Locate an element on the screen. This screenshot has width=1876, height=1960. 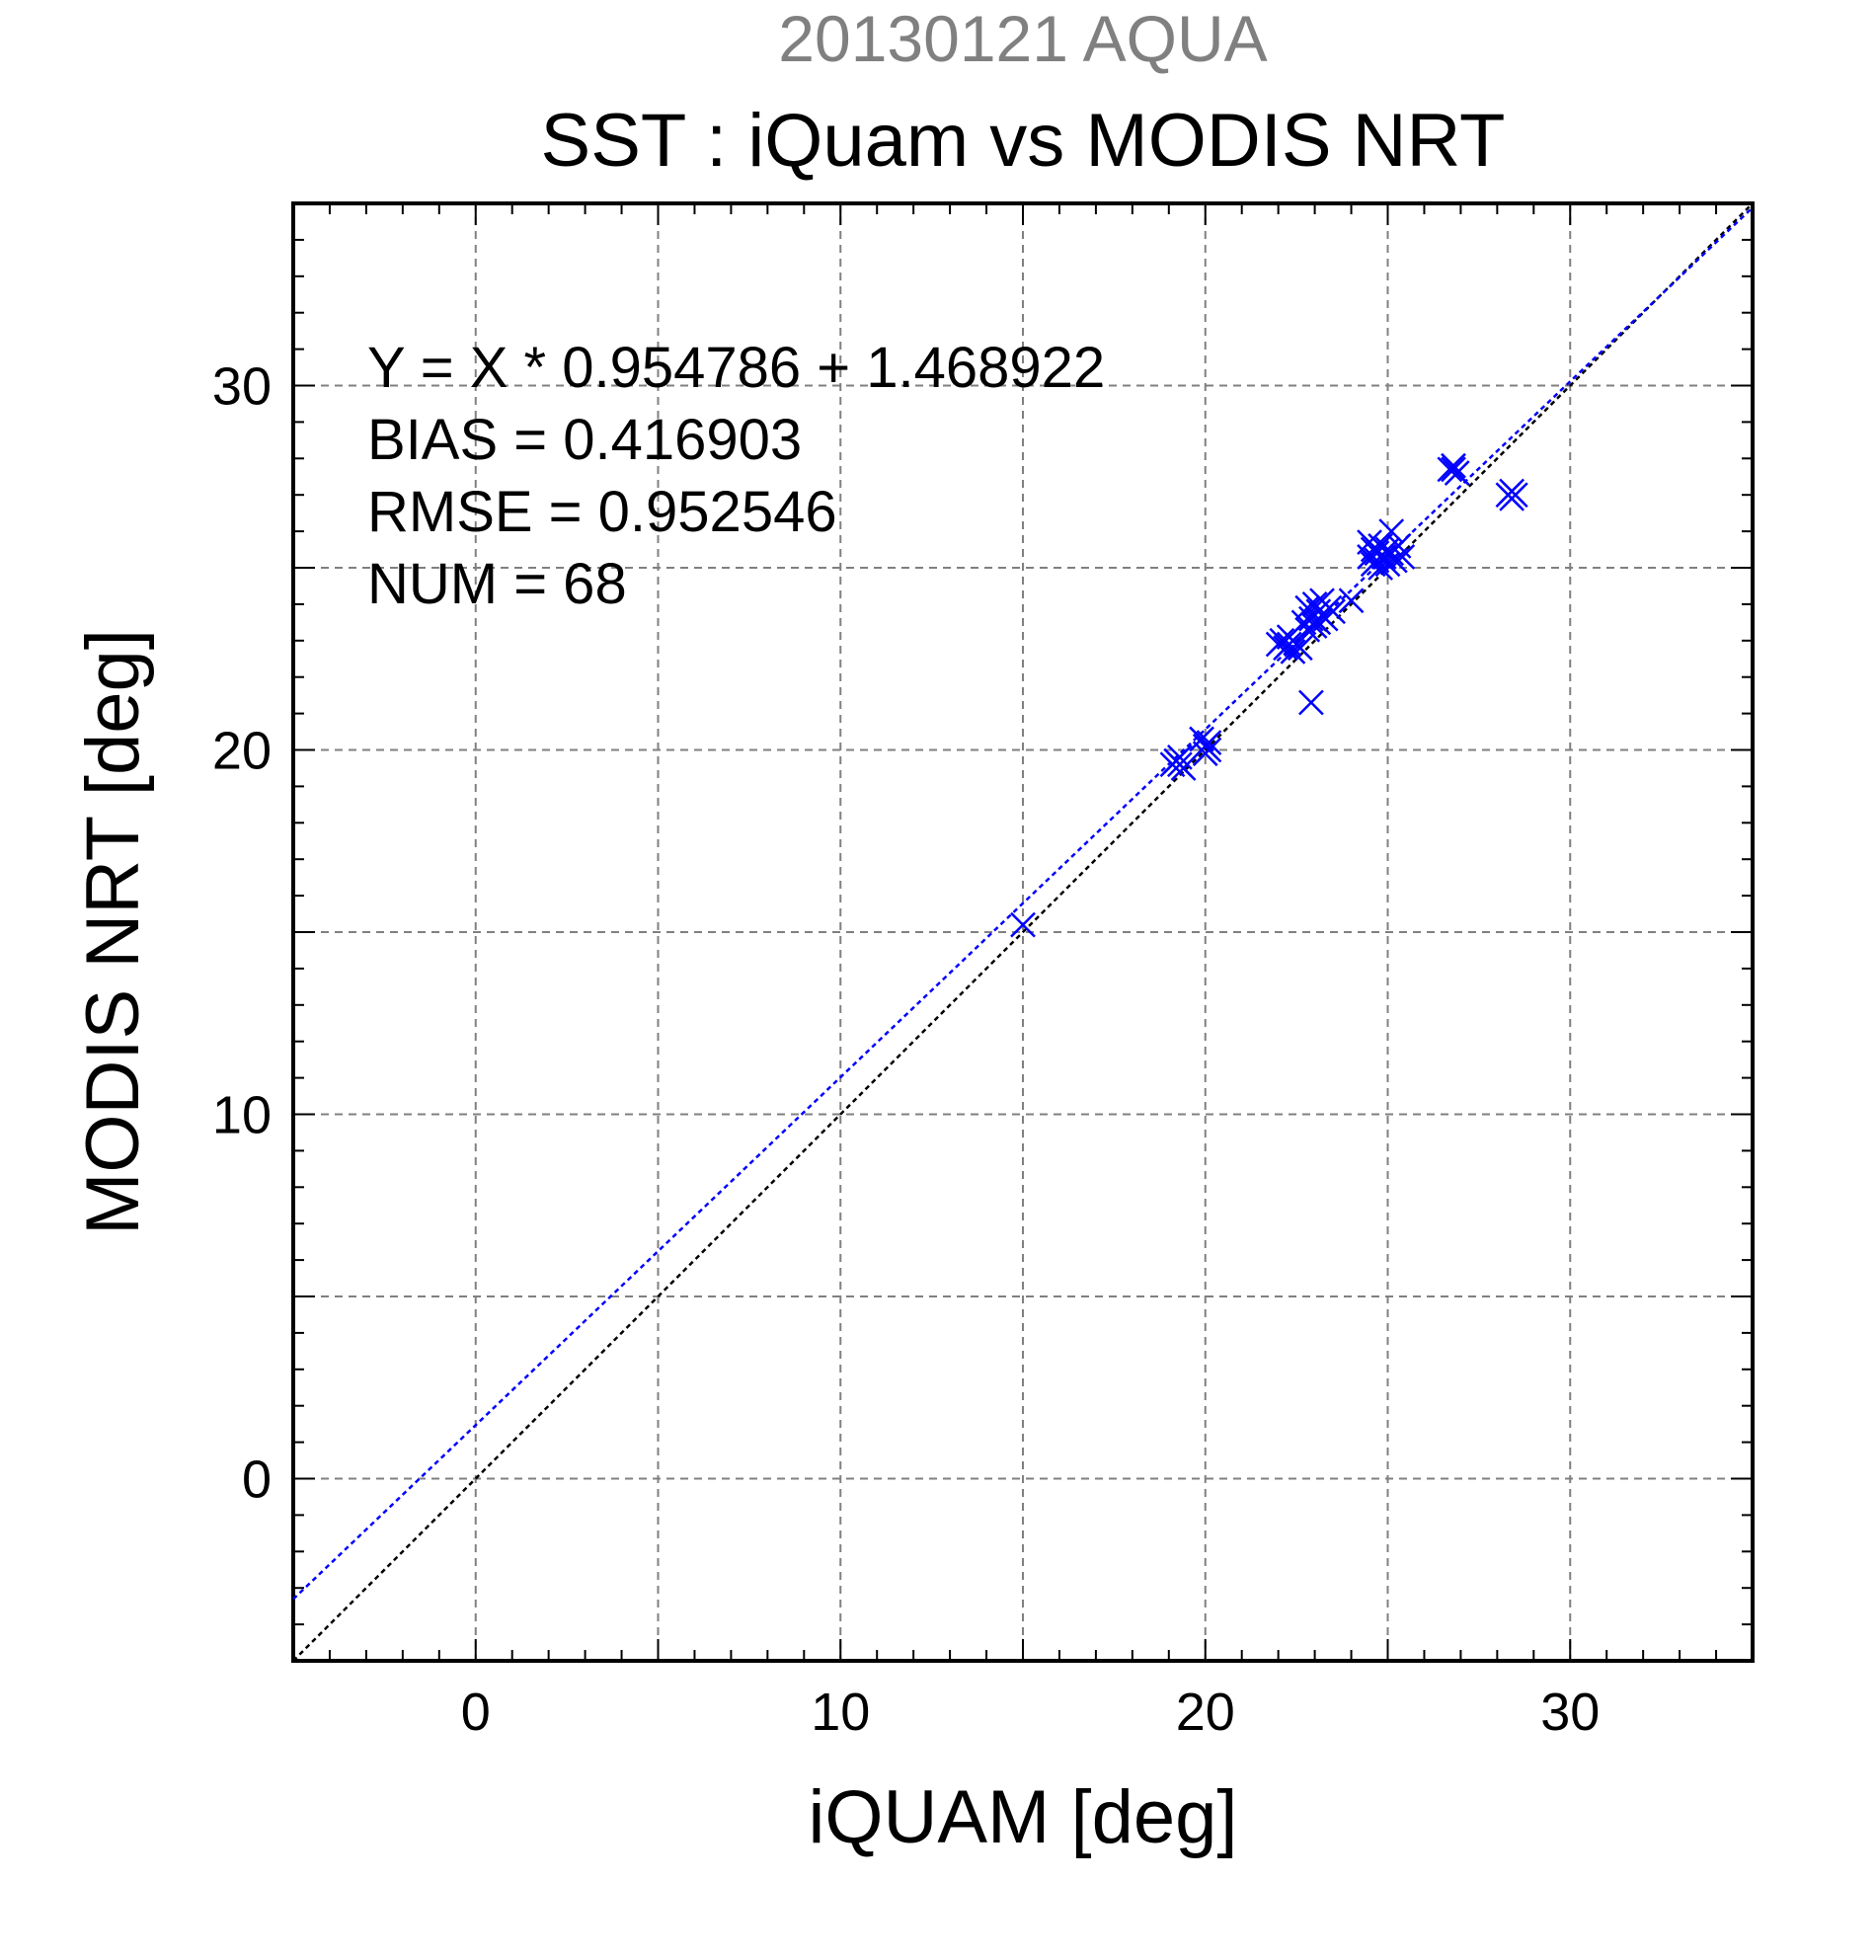
y-tick-label: 0 is located at coordinates (257, 1480).